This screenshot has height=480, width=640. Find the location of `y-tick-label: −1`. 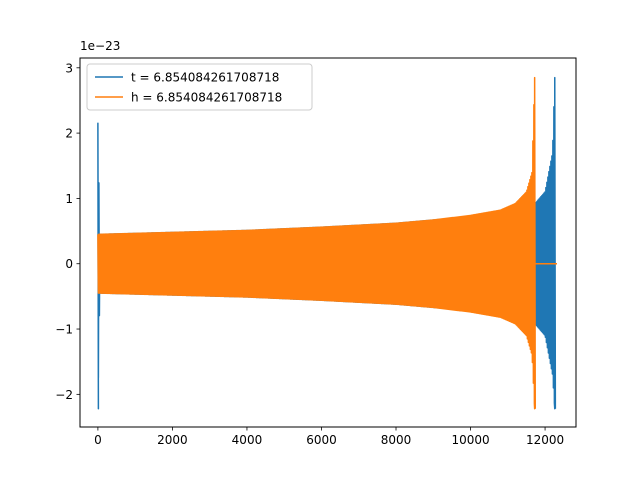

y-tick-label: −1 is located at coordinates (64, 330).